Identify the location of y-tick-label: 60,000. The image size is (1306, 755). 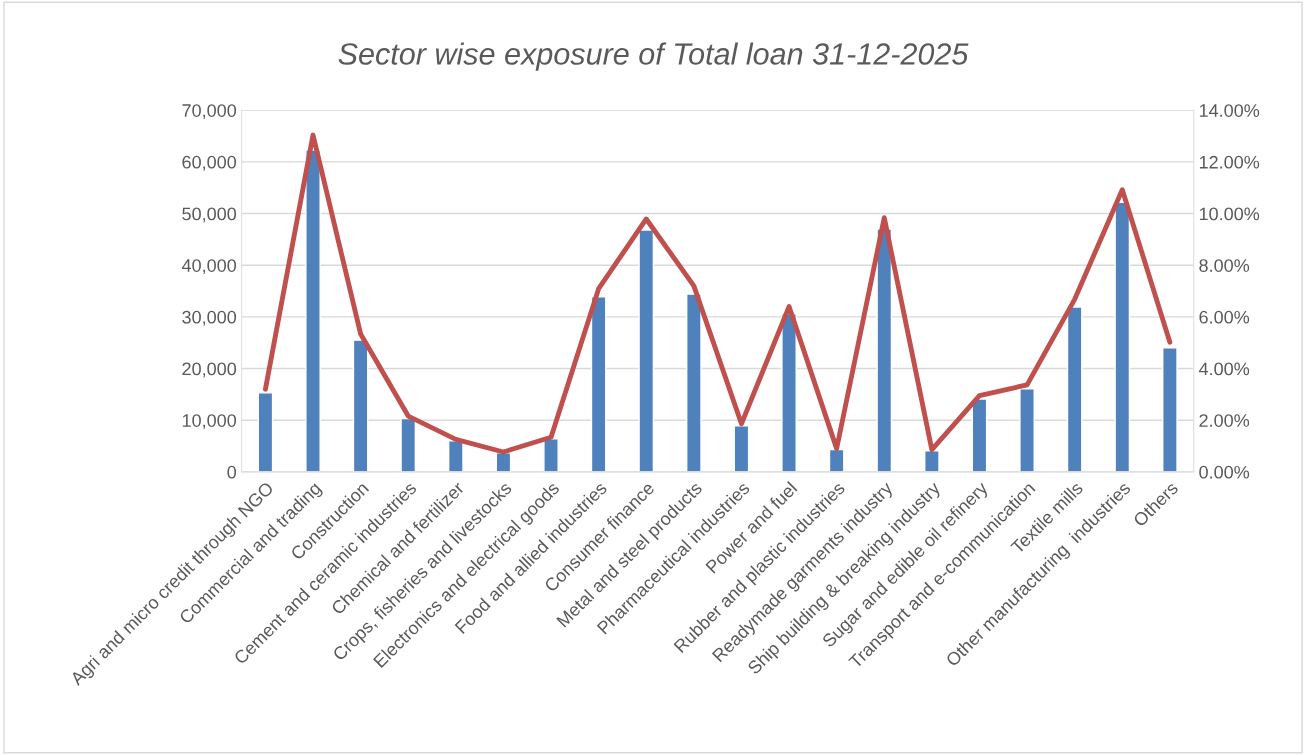
(209, 163).